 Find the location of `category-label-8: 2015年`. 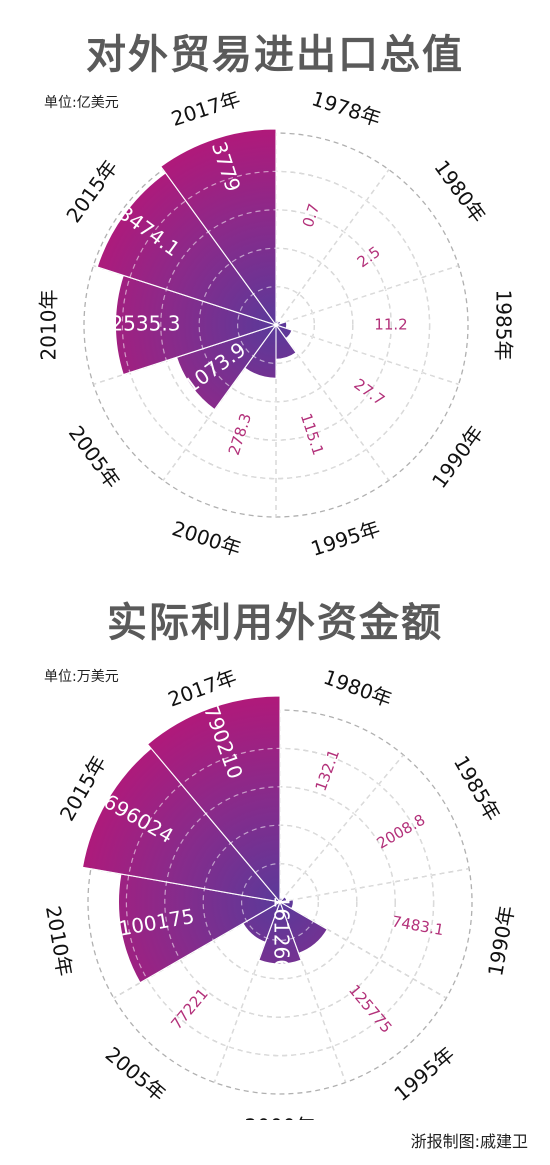

category-label-8: 2015年 is located at coordinates (91, 191).